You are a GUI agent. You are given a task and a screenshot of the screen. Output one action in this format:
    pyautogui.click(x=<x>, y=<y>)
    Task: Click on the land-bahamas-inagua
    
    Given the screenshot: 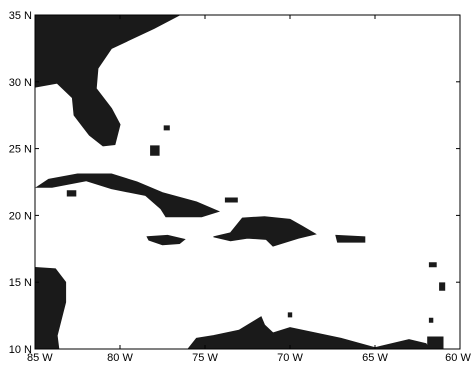 What is the action you would take?
    pyautogui.click(x=231, y=200)
    